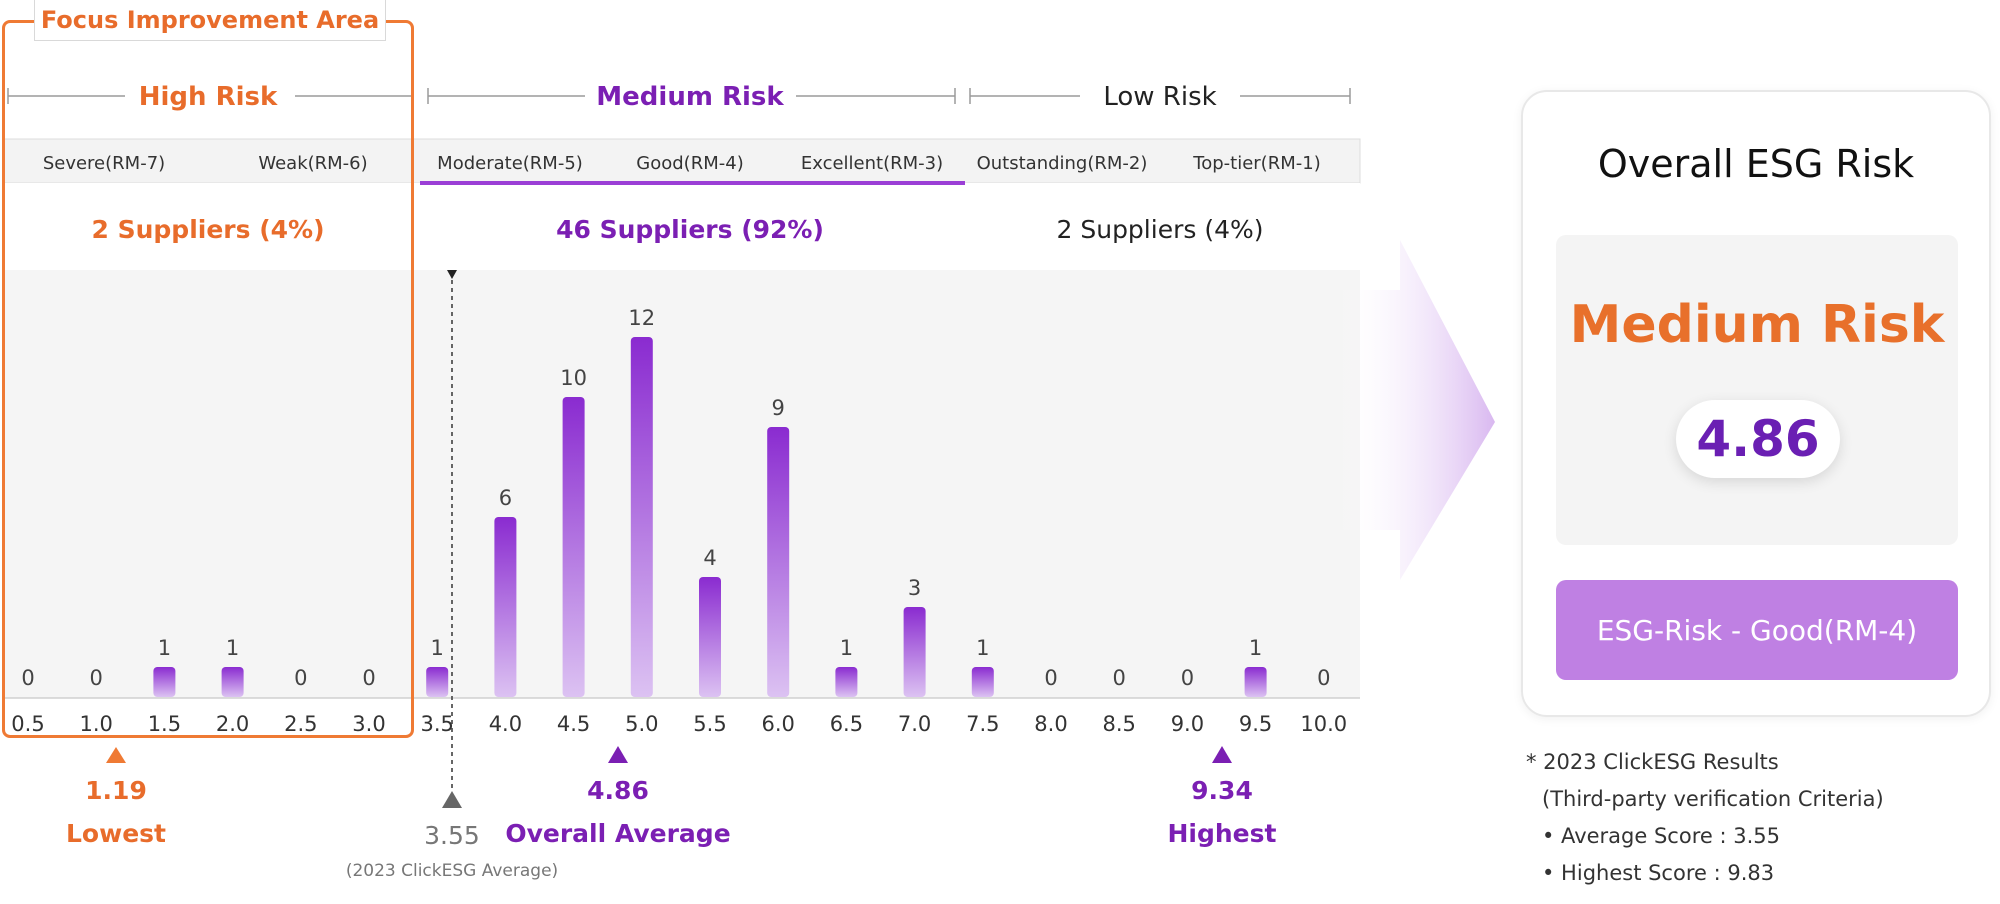 This screenshot has width=2000, height=904. I want to click on rating-moderate: Moderate(RM-5), so click(510, 163).